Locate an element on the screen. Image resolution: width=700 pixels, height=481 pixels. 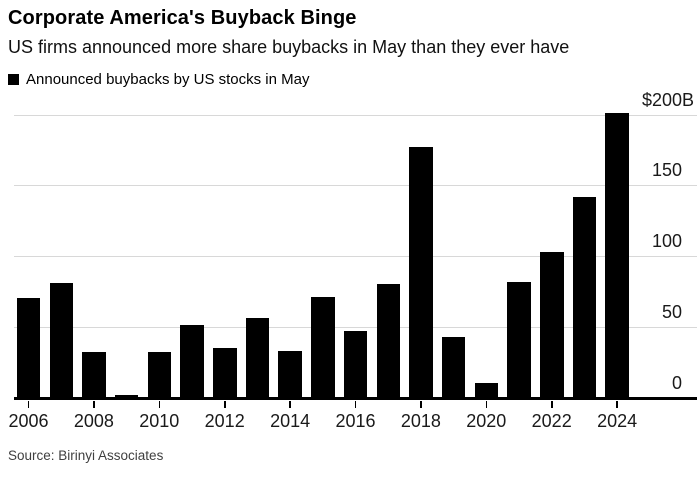
bar-2007 is located at coordinates (61, 341).